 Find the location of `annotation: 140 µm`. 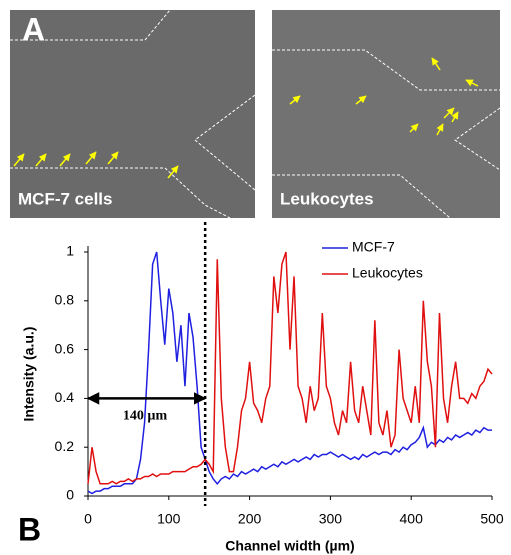

annotation: 140 µm is located at coordinates (145, 416).